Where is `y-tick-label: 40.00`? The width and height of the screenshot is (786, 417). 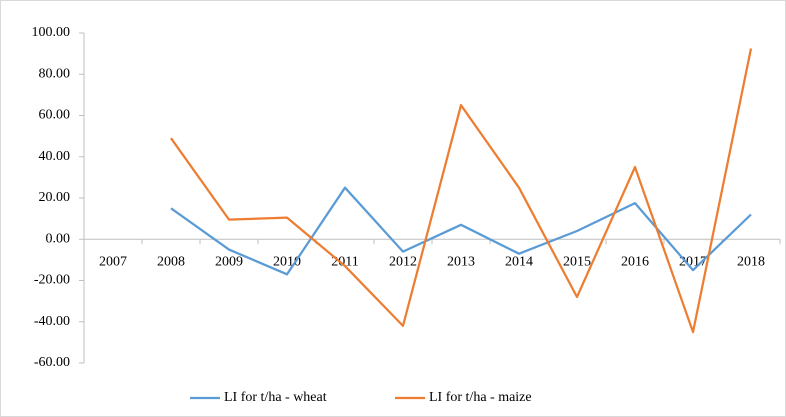
y-tick-label: 40.00 is located at coordinates (55, 156).